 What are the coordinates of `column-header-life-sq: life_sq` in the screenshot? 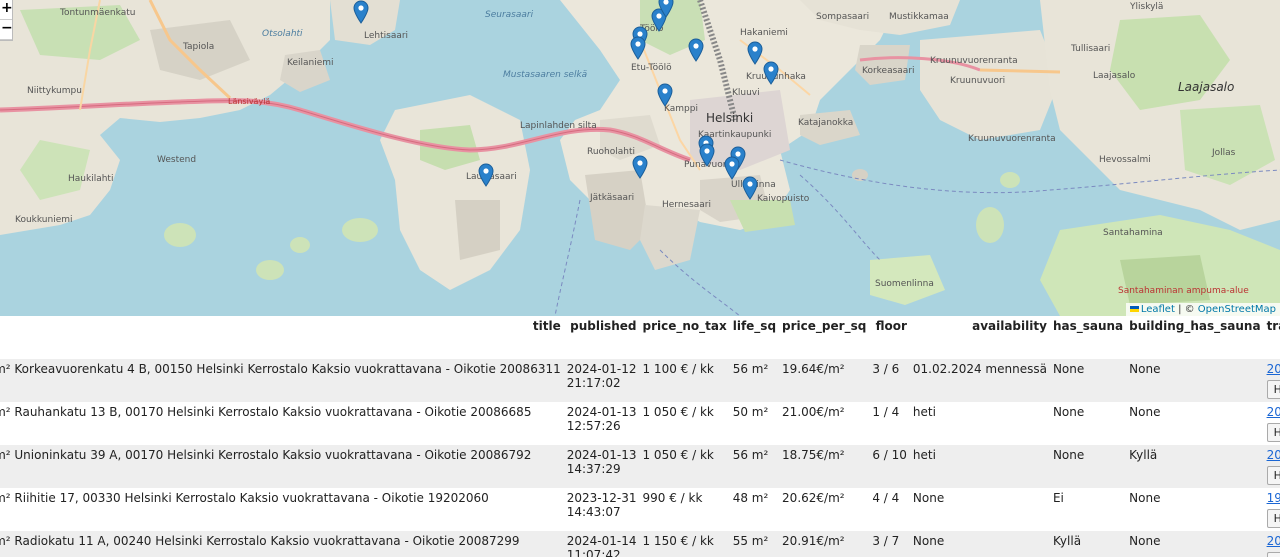 It's located at (754, 326).